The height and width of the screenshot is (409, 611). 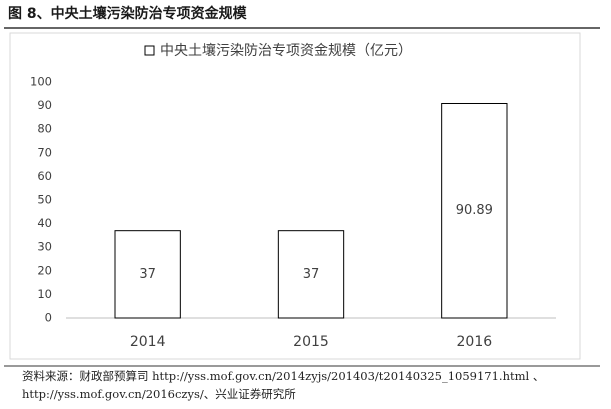 I want to click on y-tick-label: 0, so click(x=48, y=318).